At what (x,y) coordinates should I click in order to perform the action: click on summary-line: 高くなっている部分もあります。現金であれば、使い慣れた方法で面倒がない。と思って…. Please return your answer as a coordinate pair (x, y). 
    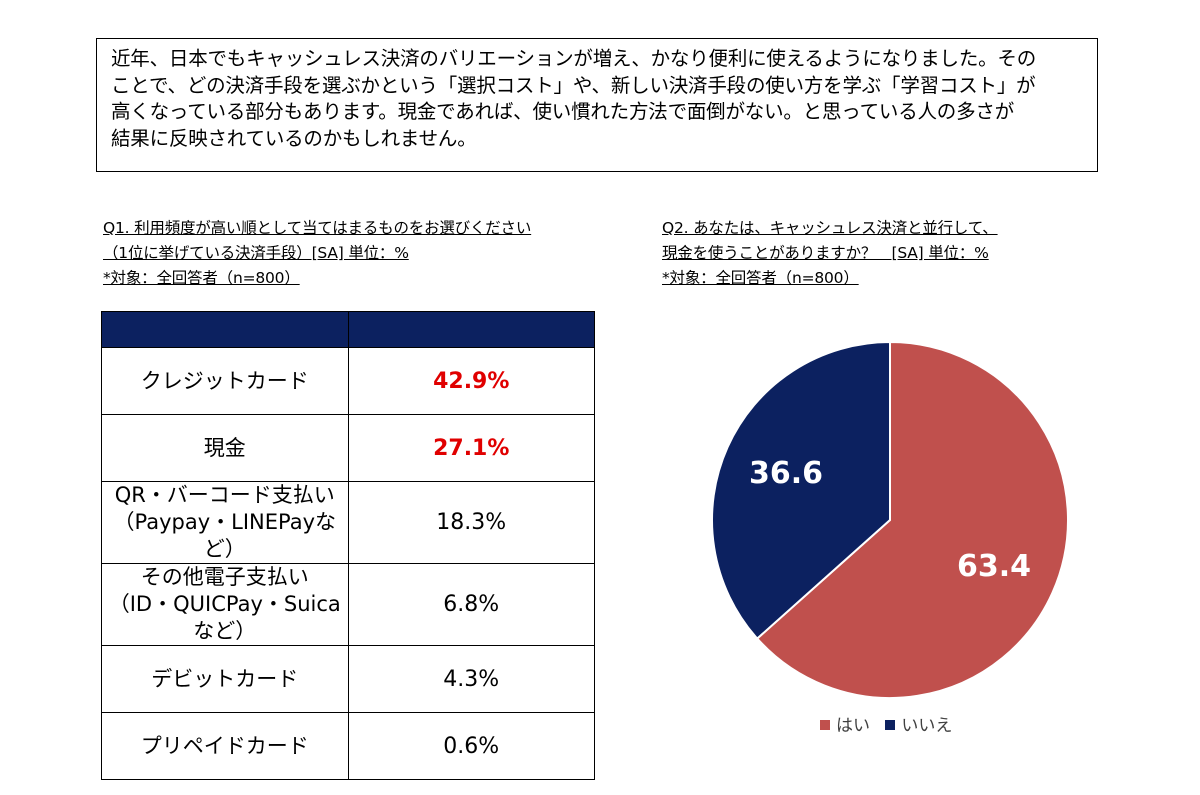
    Looking at the image, I should click on (563, 111).